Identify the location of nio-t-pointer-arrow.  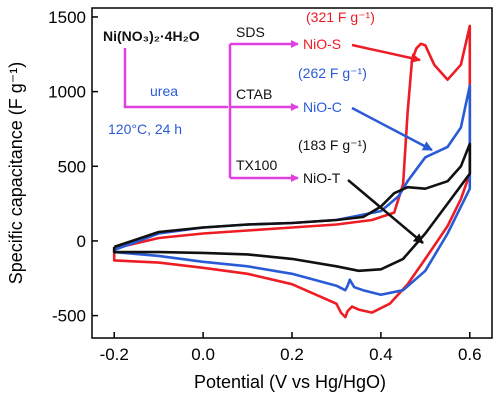
(385, 211).